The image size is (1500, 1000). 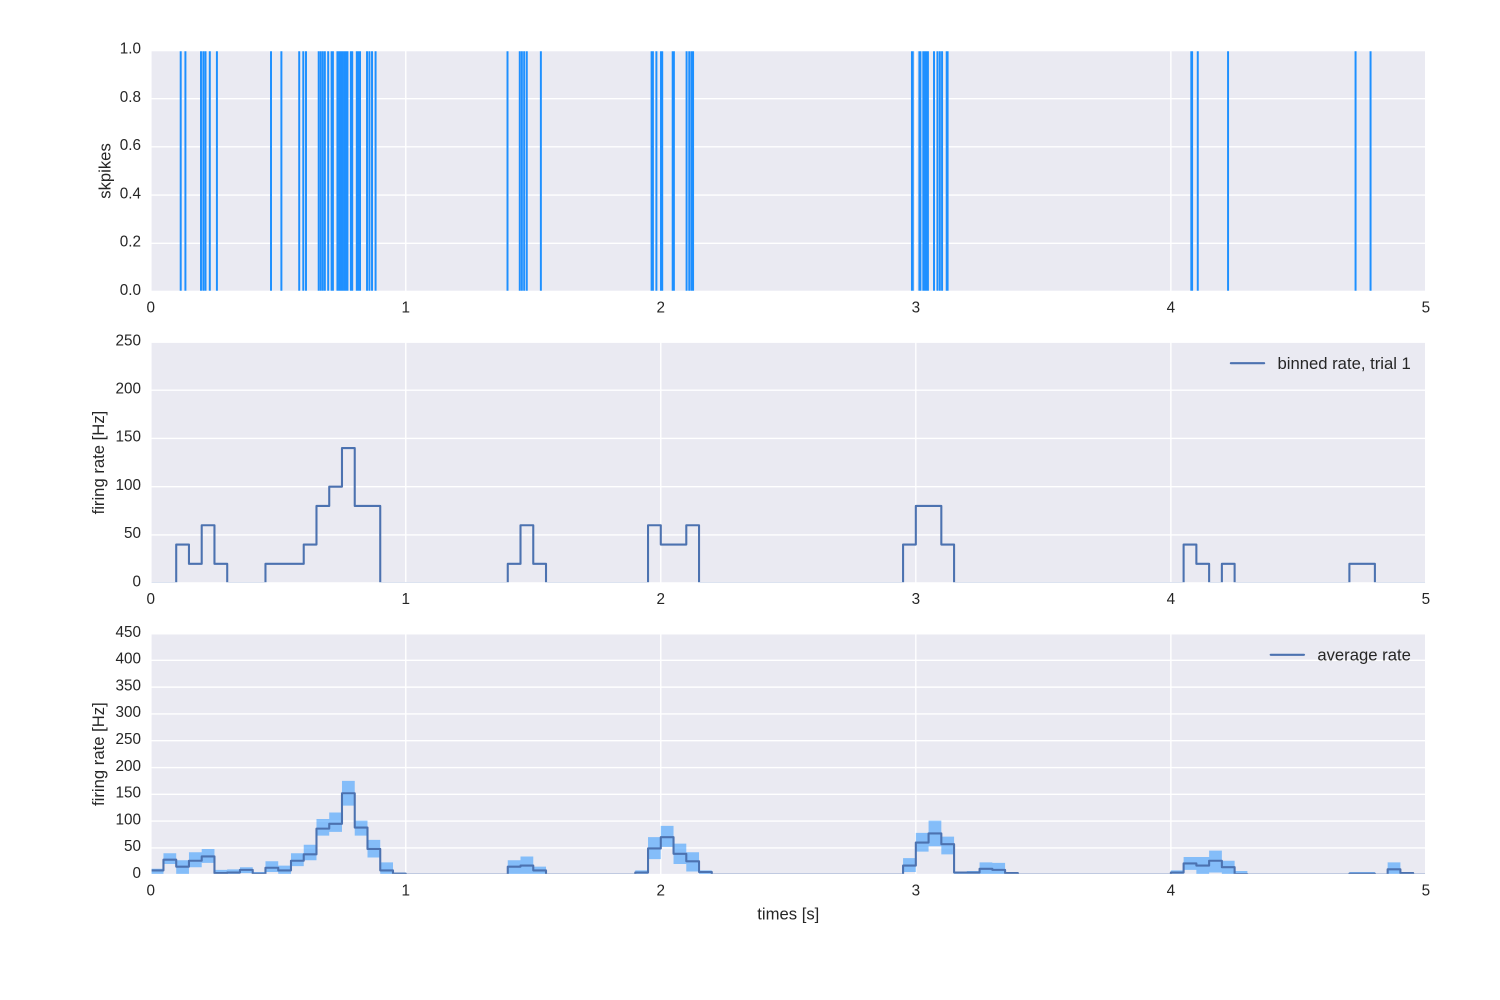 I want to click on svg-text: binned rate, trial 1, so click(x=1343, y=363).